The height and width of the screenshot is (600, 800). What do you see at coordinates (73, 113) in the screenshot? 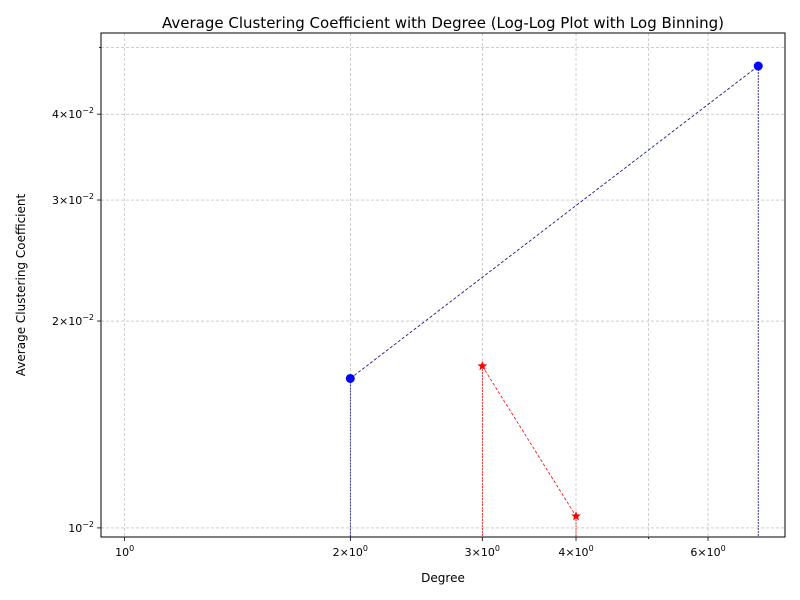
I see `y-tick-label: 4×10⁻²` at bounding box center [73, 113].